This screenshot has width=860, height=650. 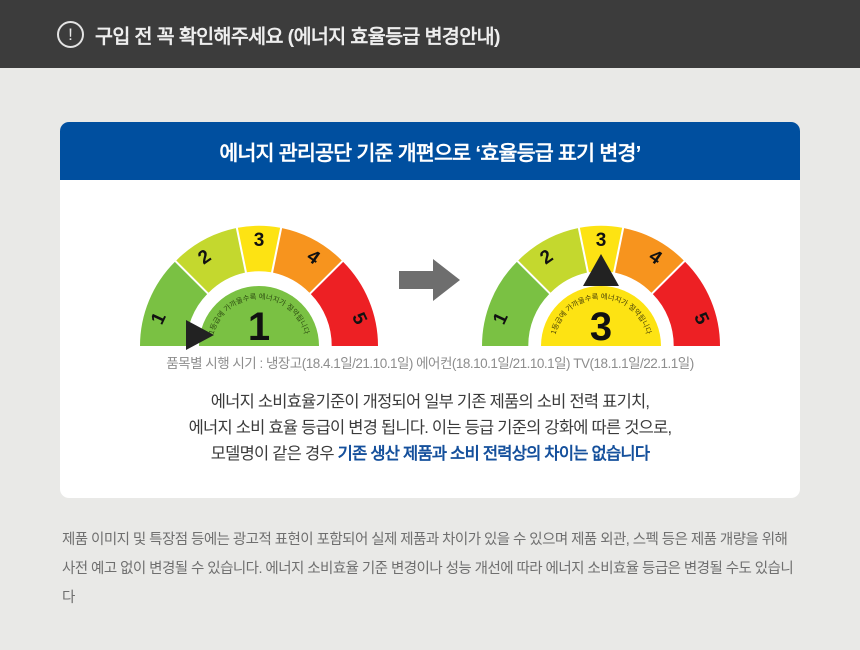 What do you see at coordinates (274, 454) in the screenshot?
I see `notice-body-line-3-plain: 모델명이 같은 경우` at bounding box center [274, 454].